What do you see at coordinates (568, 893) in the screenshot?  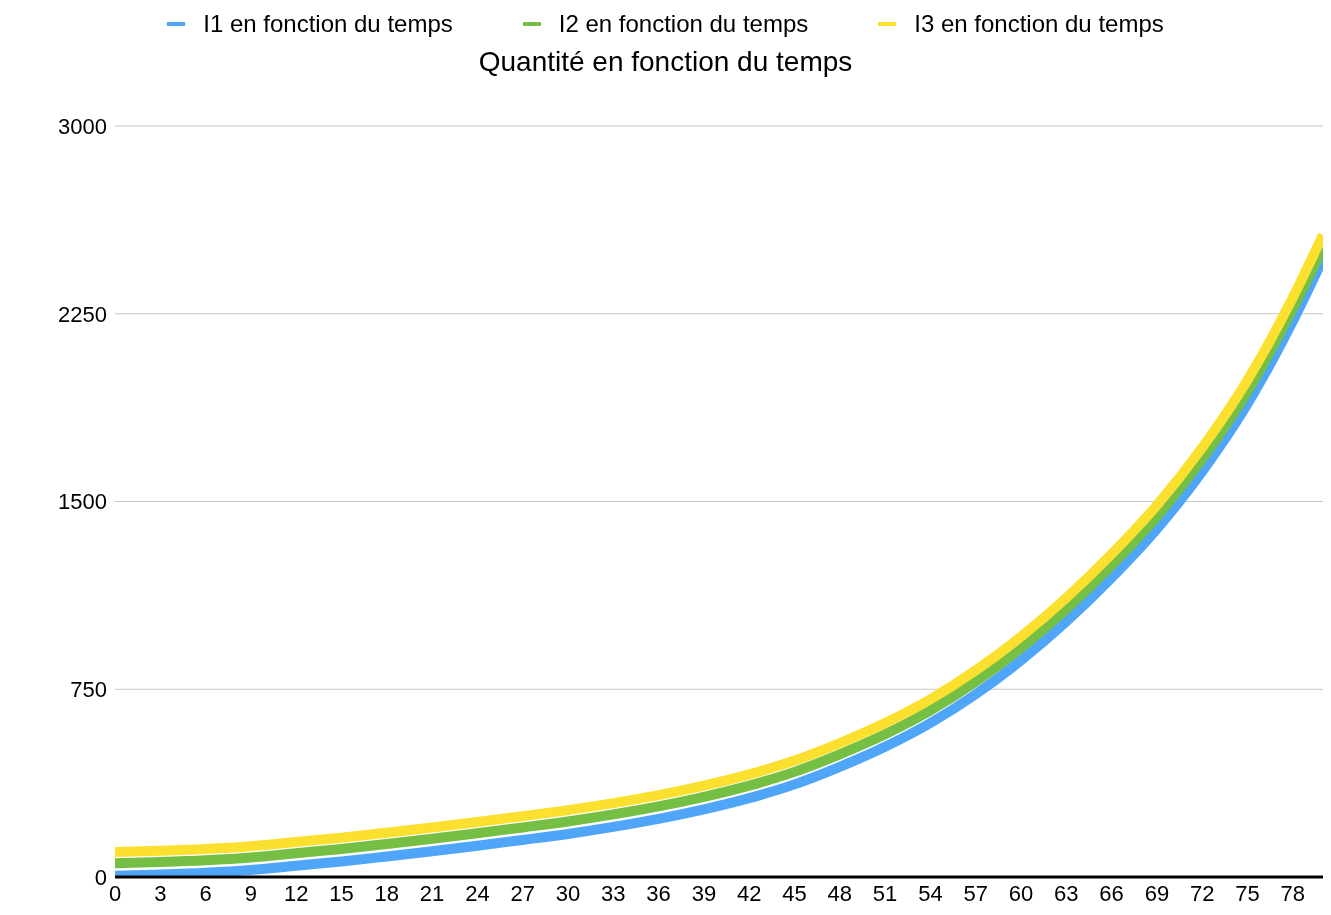 I see `x-tick-label: 30` at bounding box center [568, 893].